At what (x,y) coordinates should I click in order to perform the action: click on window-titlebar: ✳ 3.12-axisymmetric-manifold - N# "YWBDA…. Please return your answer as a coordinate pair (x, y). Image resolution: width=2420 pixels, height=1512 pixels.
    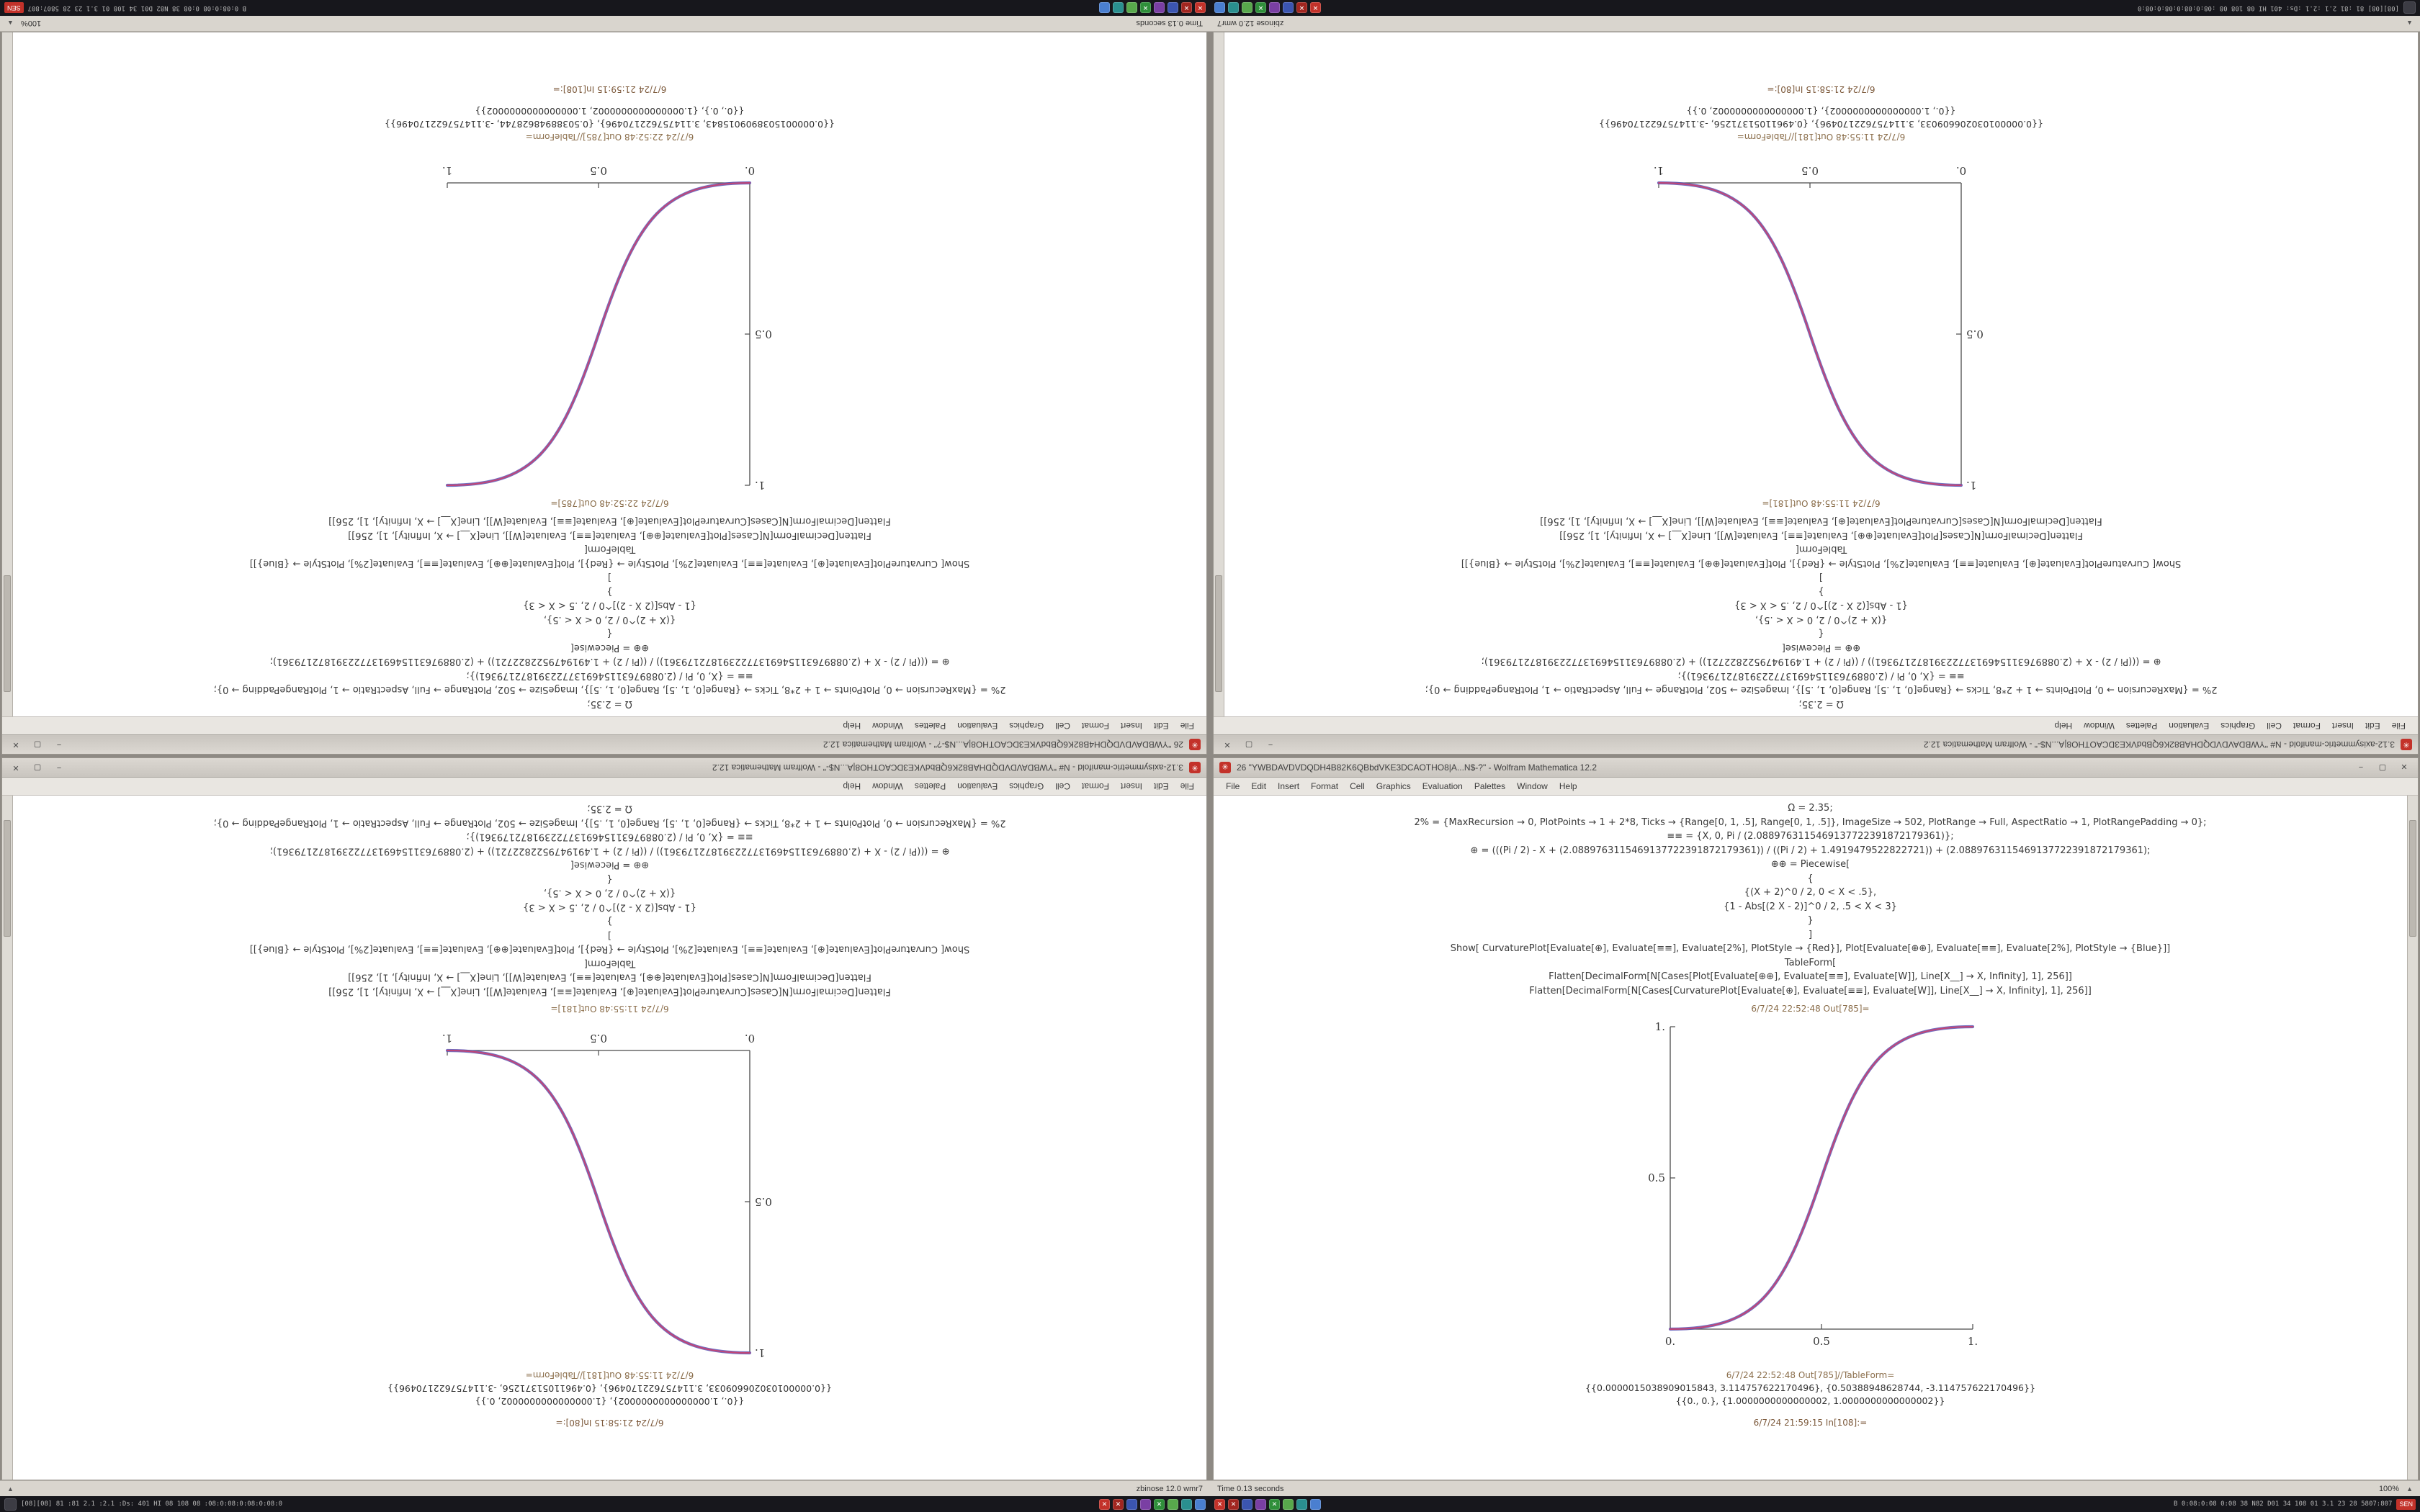
    Looking at the image, I should click on (604, 768).